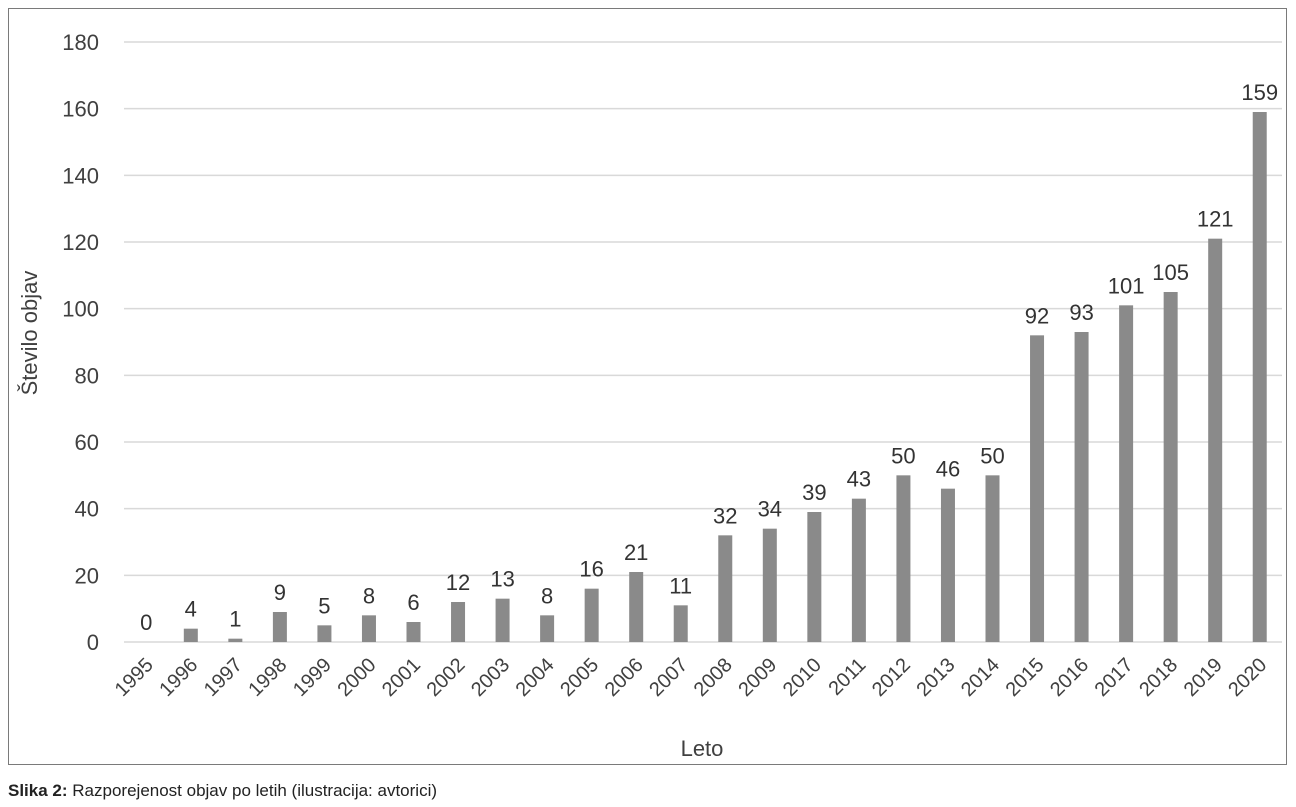  What do you see at coordinates (134, 677) in the screenshot?
I see `x-tick-label: 1995` at bounding box center [134, 677].